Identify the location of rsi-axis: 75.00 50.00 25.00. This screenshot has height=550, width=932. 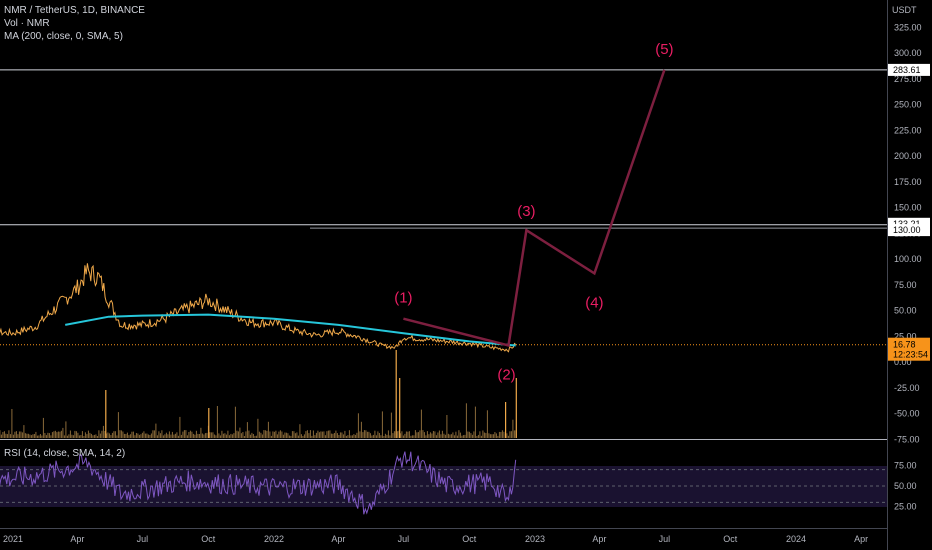
(905, 486).